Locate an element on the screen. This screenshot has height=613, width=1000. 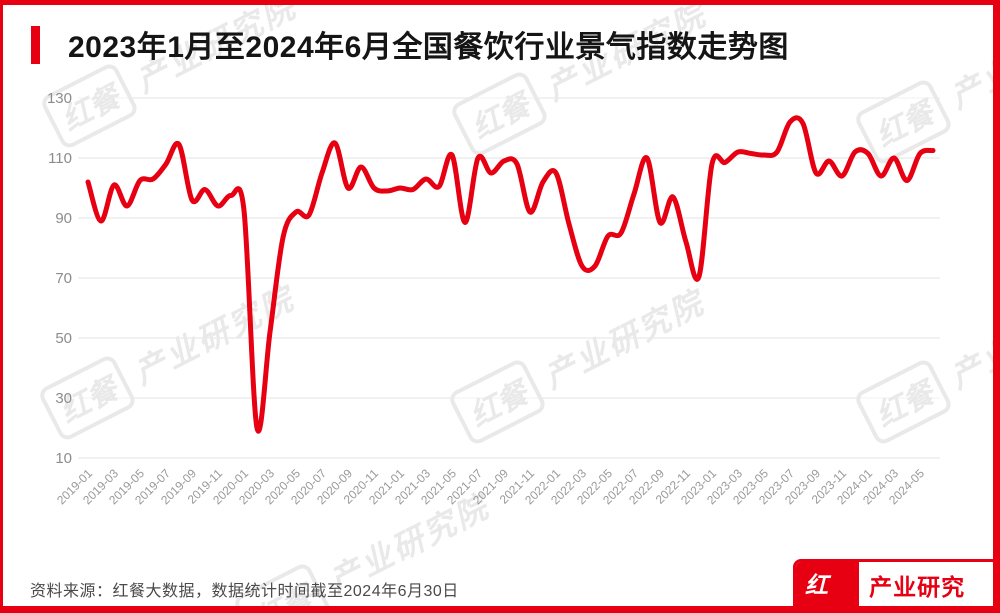
frame-border-bottom is located at coordinates (500, 609).